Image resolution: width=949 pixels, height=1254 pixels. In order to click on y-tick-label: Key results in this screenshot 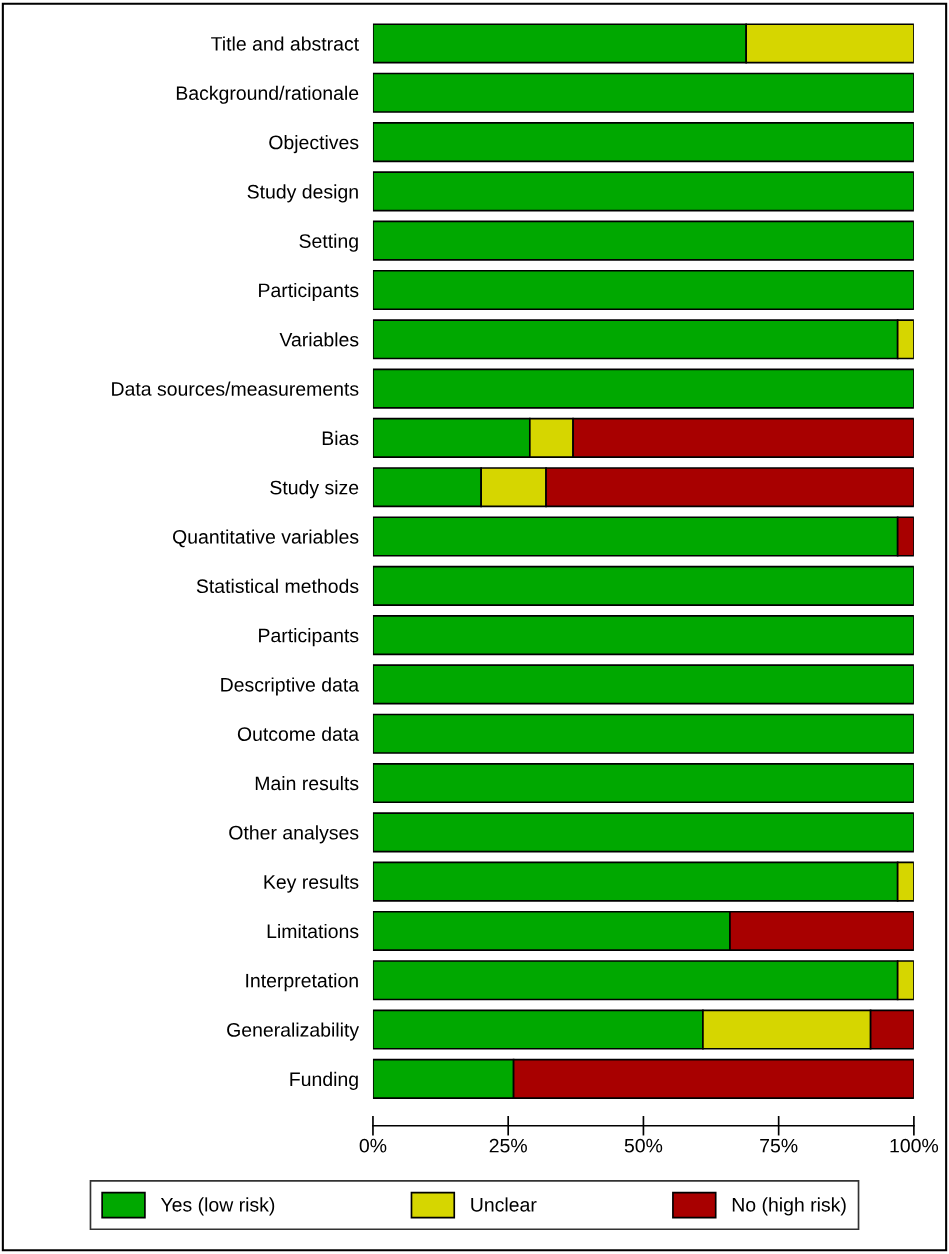, I will do `click(311, 883)`.